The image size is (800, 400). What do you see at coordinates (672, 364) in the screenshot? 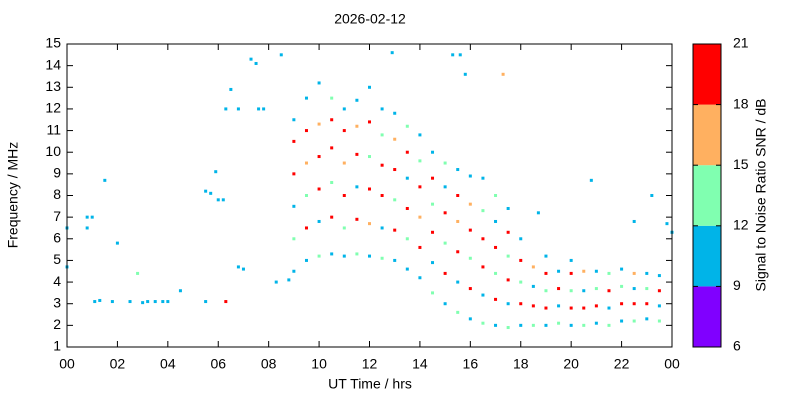
I see `x-tick-label: 00` at bounding box center [672, 364].